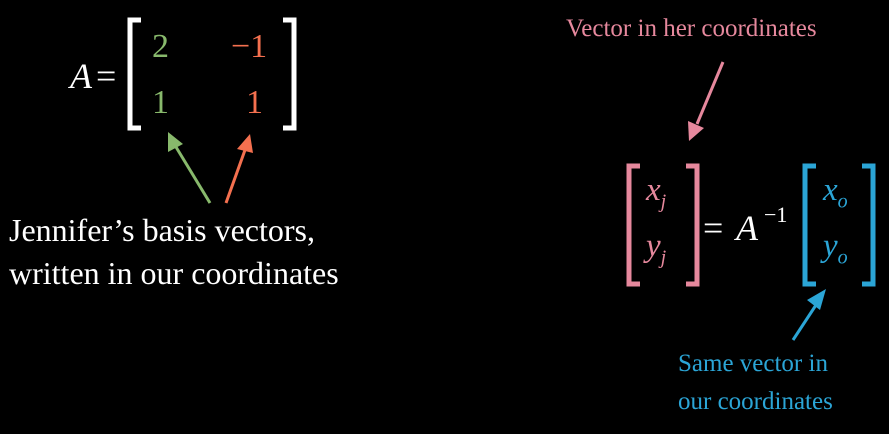 The width and height of the screenshot is (889, 434). I want to click on transform-symbol-a: A, so click(747, 228).